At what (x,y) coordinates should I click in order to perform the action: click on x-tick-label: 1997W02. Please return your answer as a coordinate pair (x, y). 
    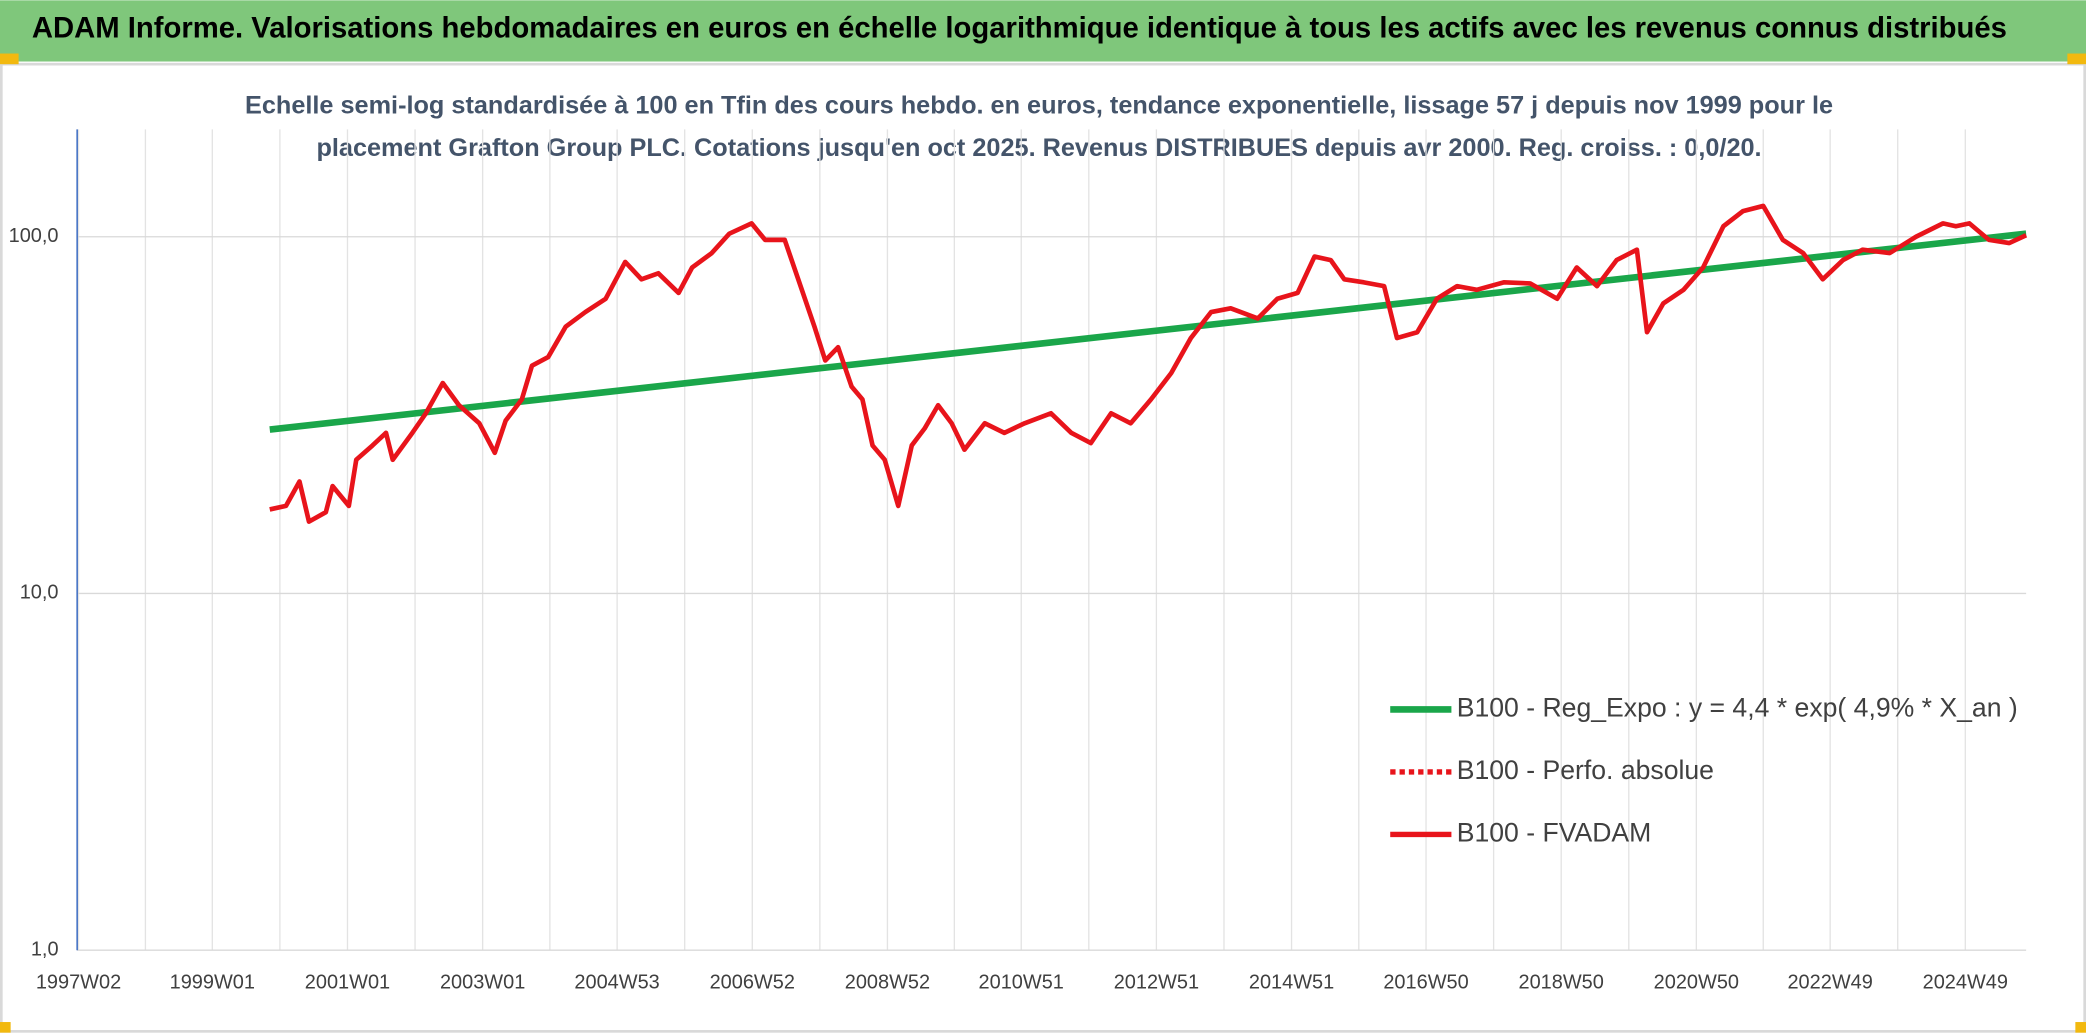
    Looking at the image, I should click on (78, 983).